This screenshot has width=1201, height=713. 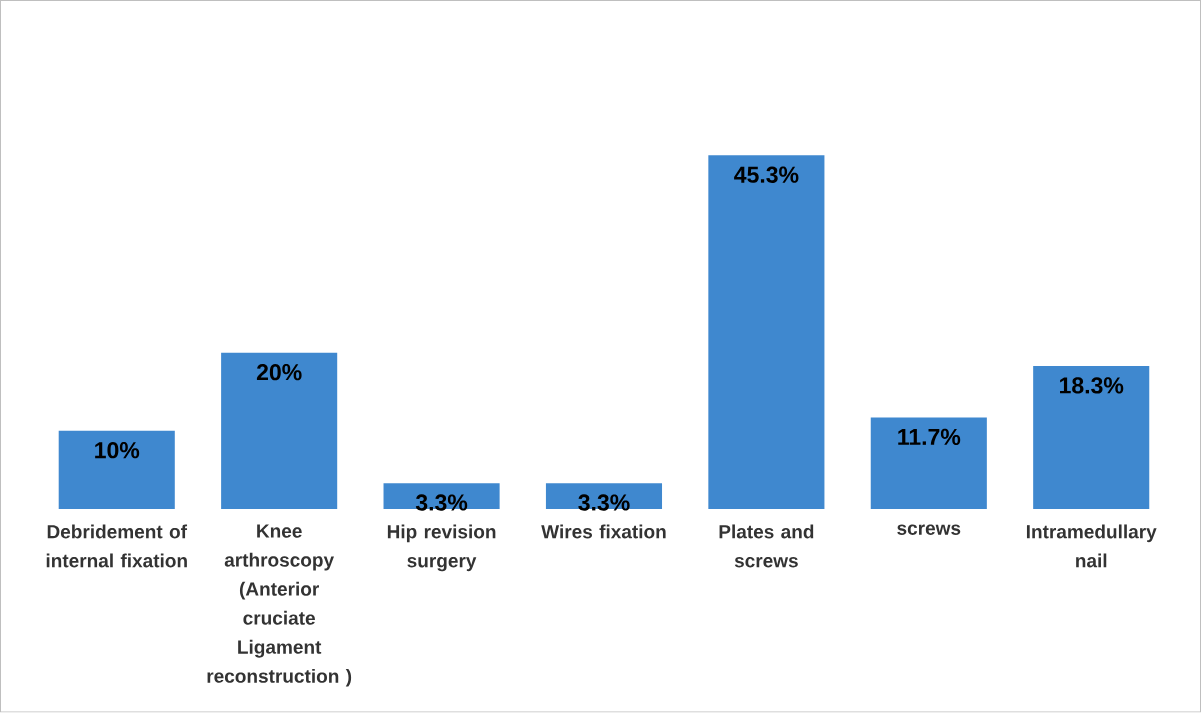 I want to click on data-label: 45.3%, so click(x=766, y=175).